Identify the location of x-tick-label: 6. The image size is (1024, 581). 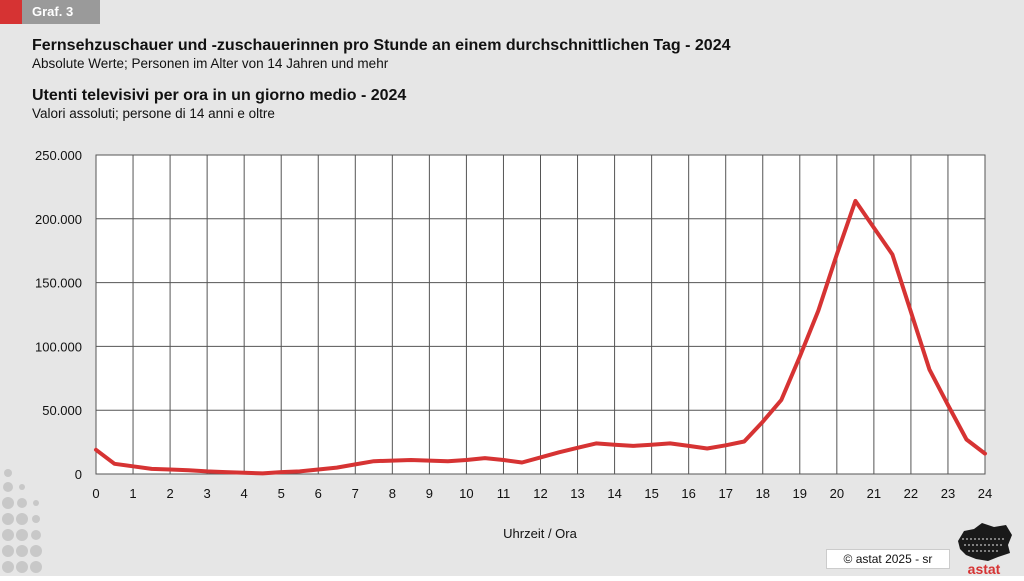
(318, 493).